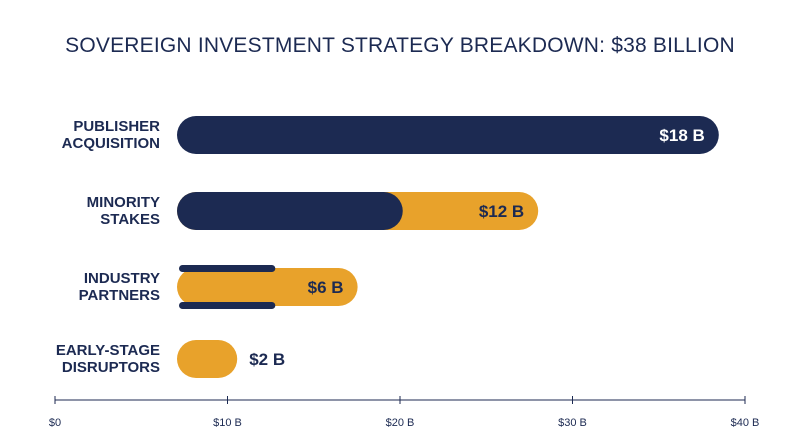  I want to click on bar-rail-top, so click(227, 268).